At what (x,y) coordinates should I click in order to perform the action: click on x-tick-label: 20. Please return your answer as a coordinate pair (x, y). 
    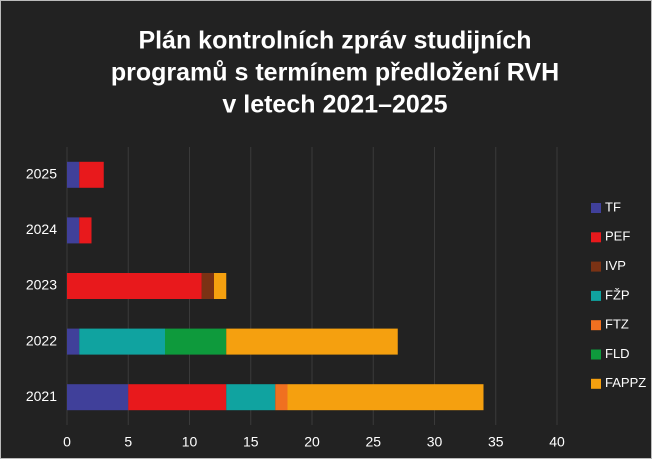
    Looking at the image, I should click on (312, 442).